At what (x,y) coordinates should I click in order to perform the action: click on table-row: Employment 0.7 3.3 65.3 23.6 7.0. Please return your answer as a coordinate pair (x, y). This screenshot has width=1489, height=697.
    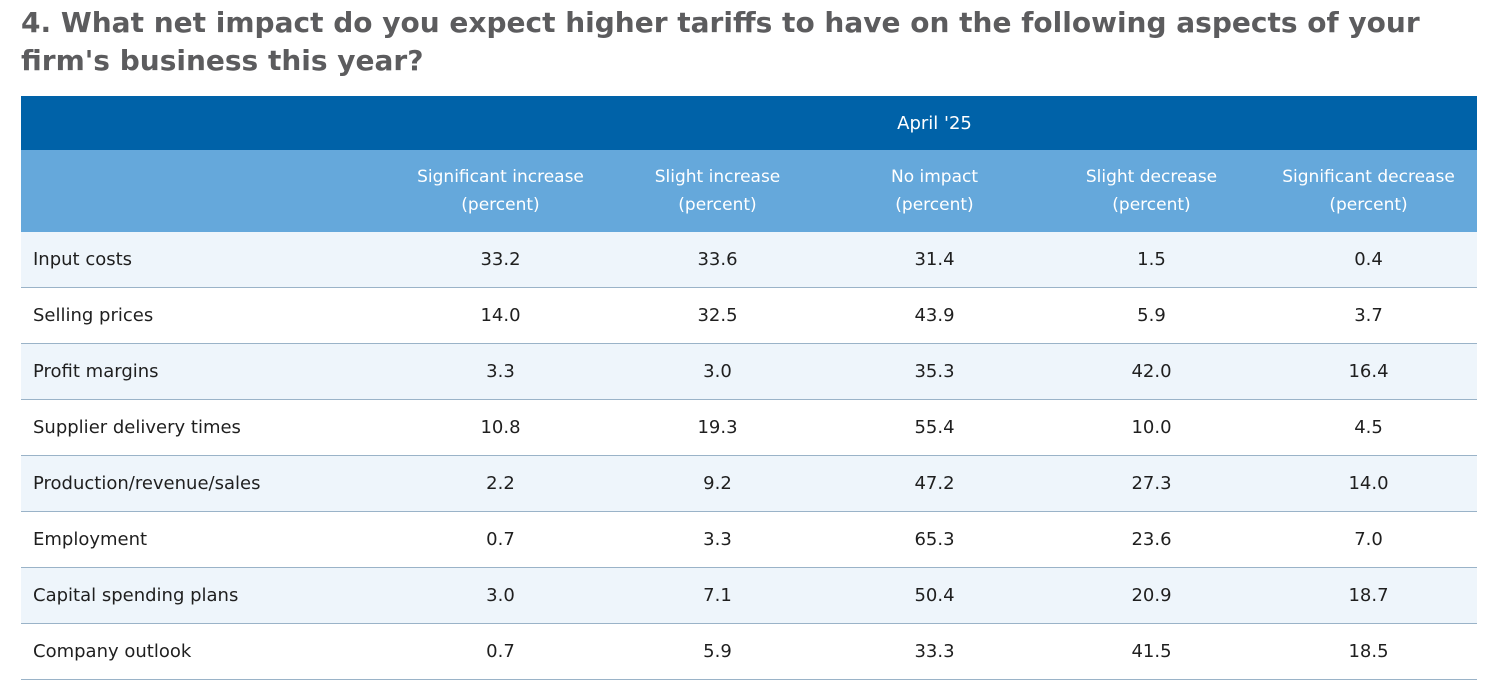
    Looking at the image, I should click on (749, 539).